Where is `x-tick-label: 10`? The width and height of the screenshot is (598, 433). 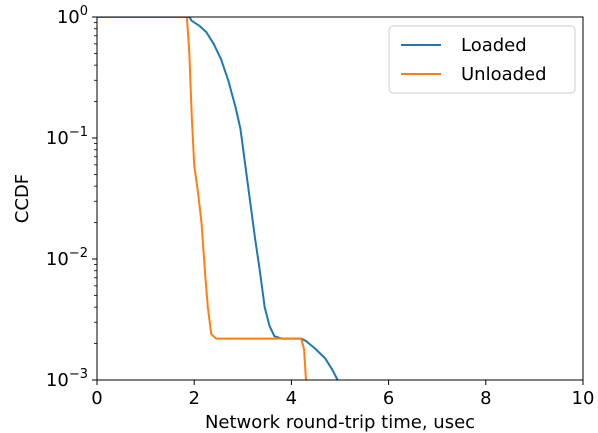
x-tick-label: 10 is located at coordinates (583, 398).